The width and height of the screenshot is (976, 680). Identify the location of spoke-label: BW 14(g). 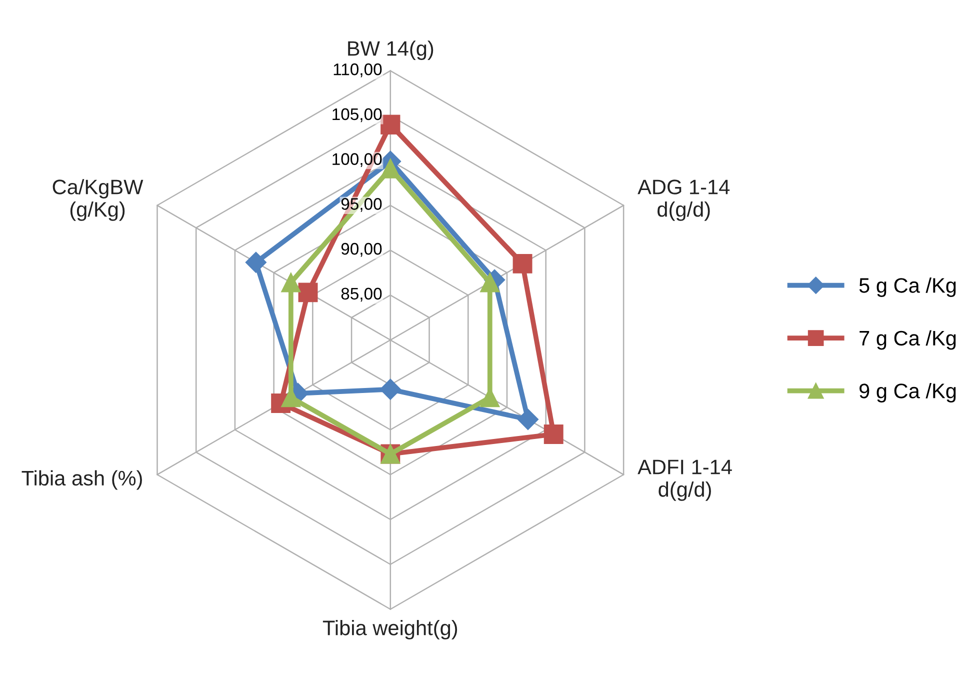
(391, 50).